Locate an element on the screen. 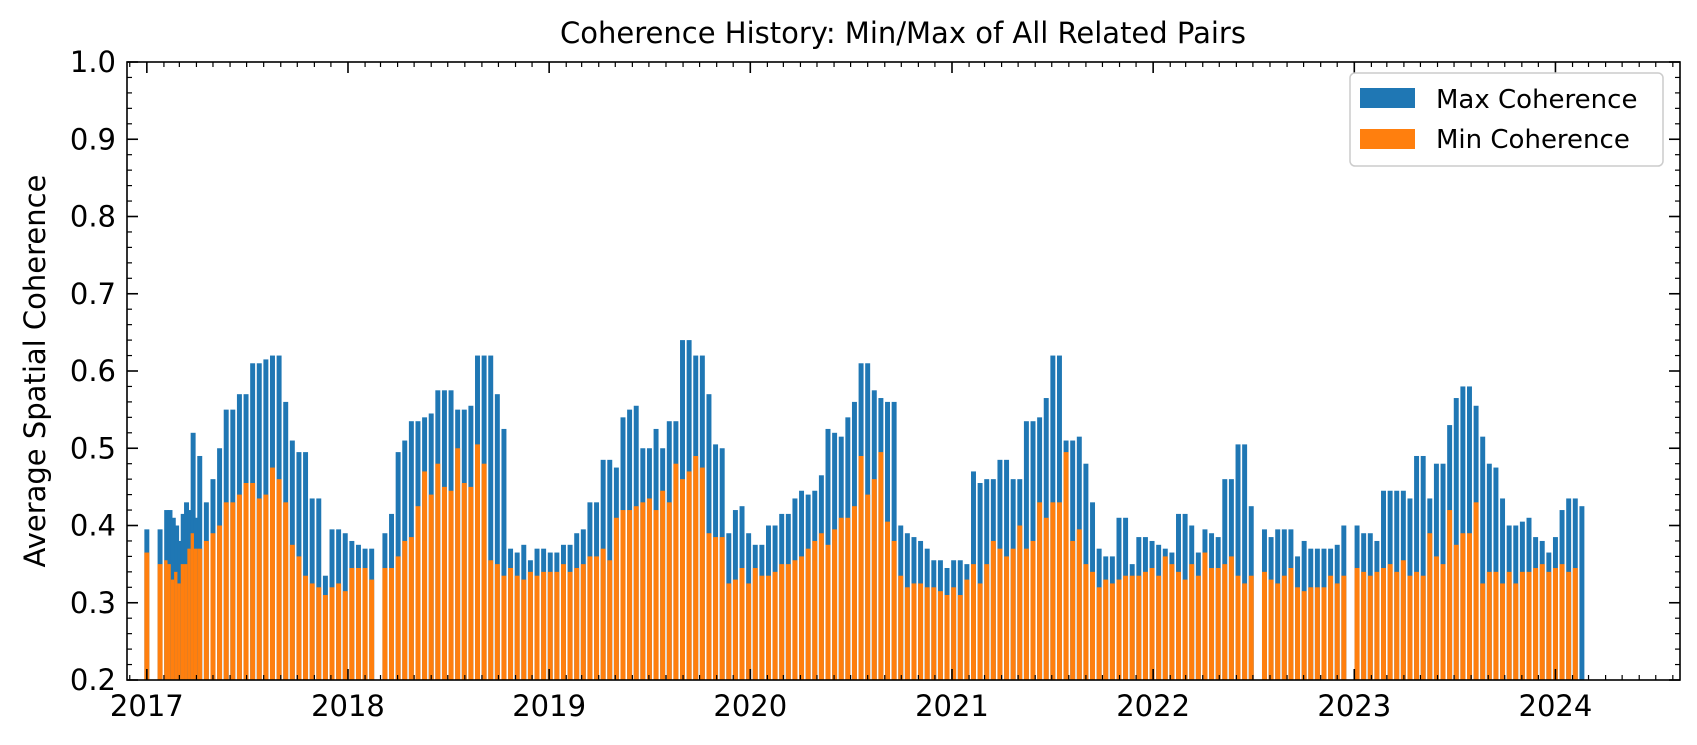  x-tick-label: 2019 is located at coordinates (549, 706).